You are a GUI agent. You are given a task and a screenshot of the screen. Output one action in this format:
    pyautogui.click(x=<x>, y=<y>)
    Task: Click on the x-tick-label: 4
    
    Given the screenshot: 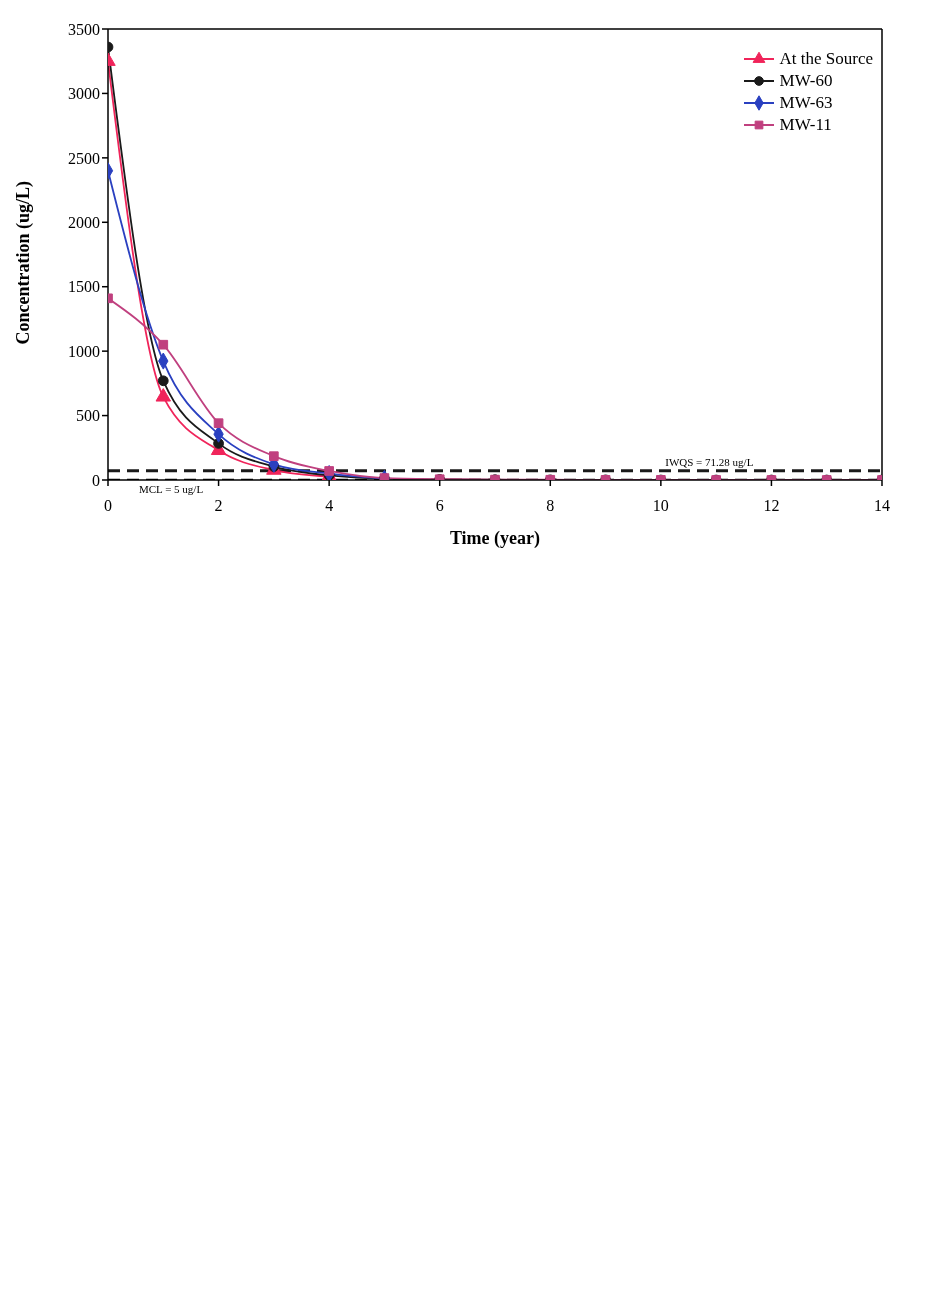 What is the action you would take?
    pyautogui.click(x=329, y=506)
    